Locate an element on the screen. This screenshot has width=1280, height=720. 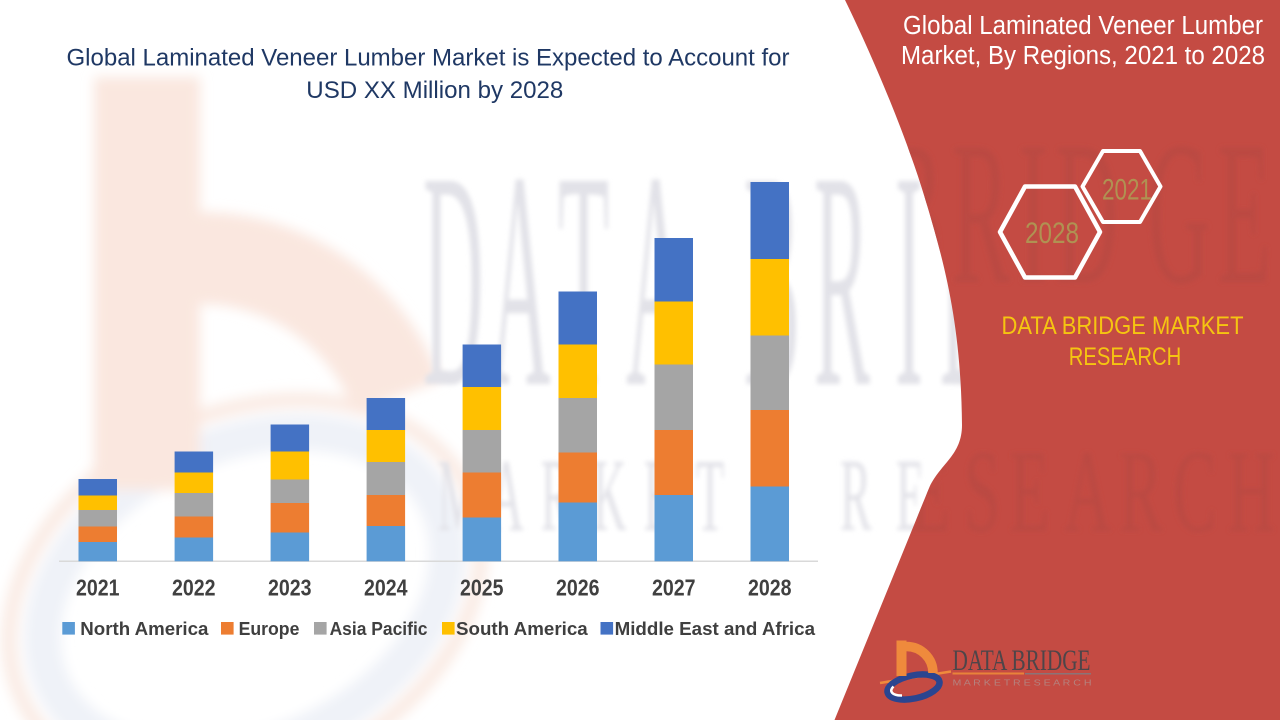
svg-text: RESEARCH is located at coordinates (1125, 357).